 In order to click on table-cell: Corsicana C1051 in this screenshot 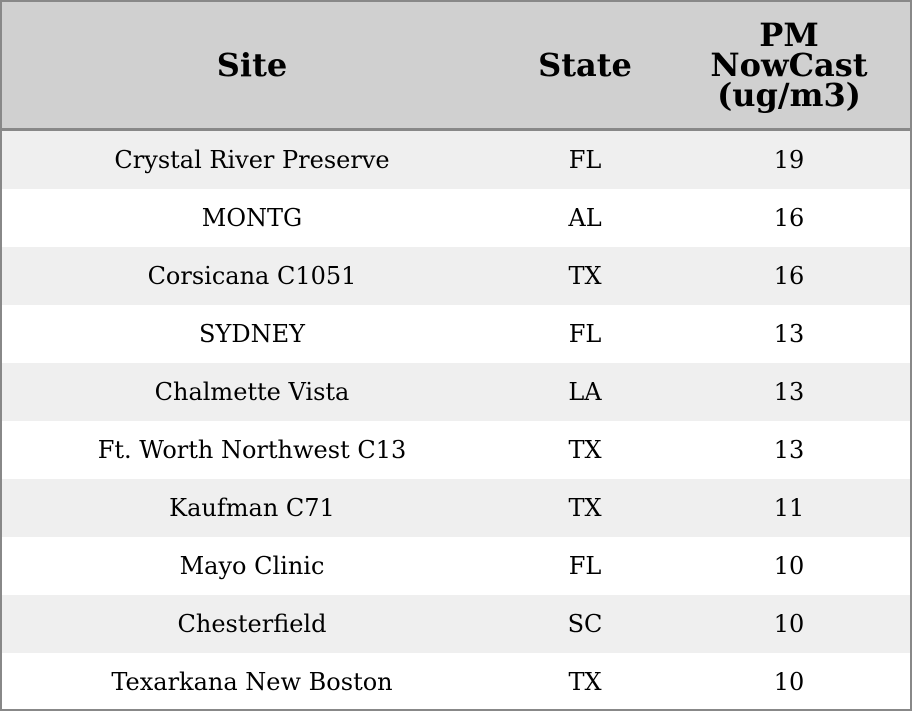, I will do `click(252, 276)`.